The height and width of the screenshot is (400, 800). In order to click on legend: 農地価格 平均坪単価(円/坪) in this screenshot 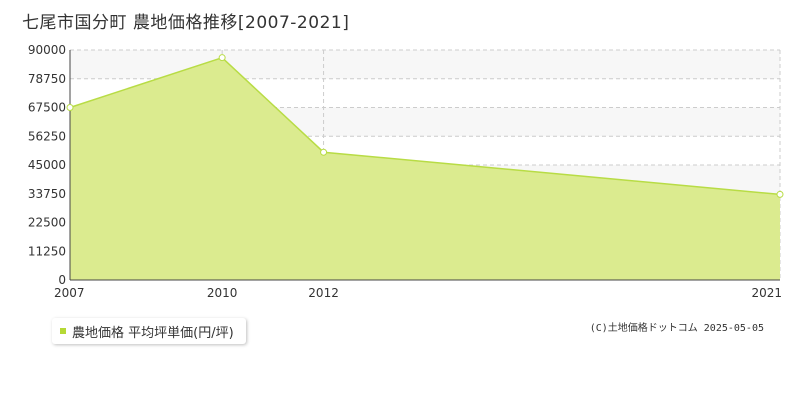, I will do `click(149, 331)`.